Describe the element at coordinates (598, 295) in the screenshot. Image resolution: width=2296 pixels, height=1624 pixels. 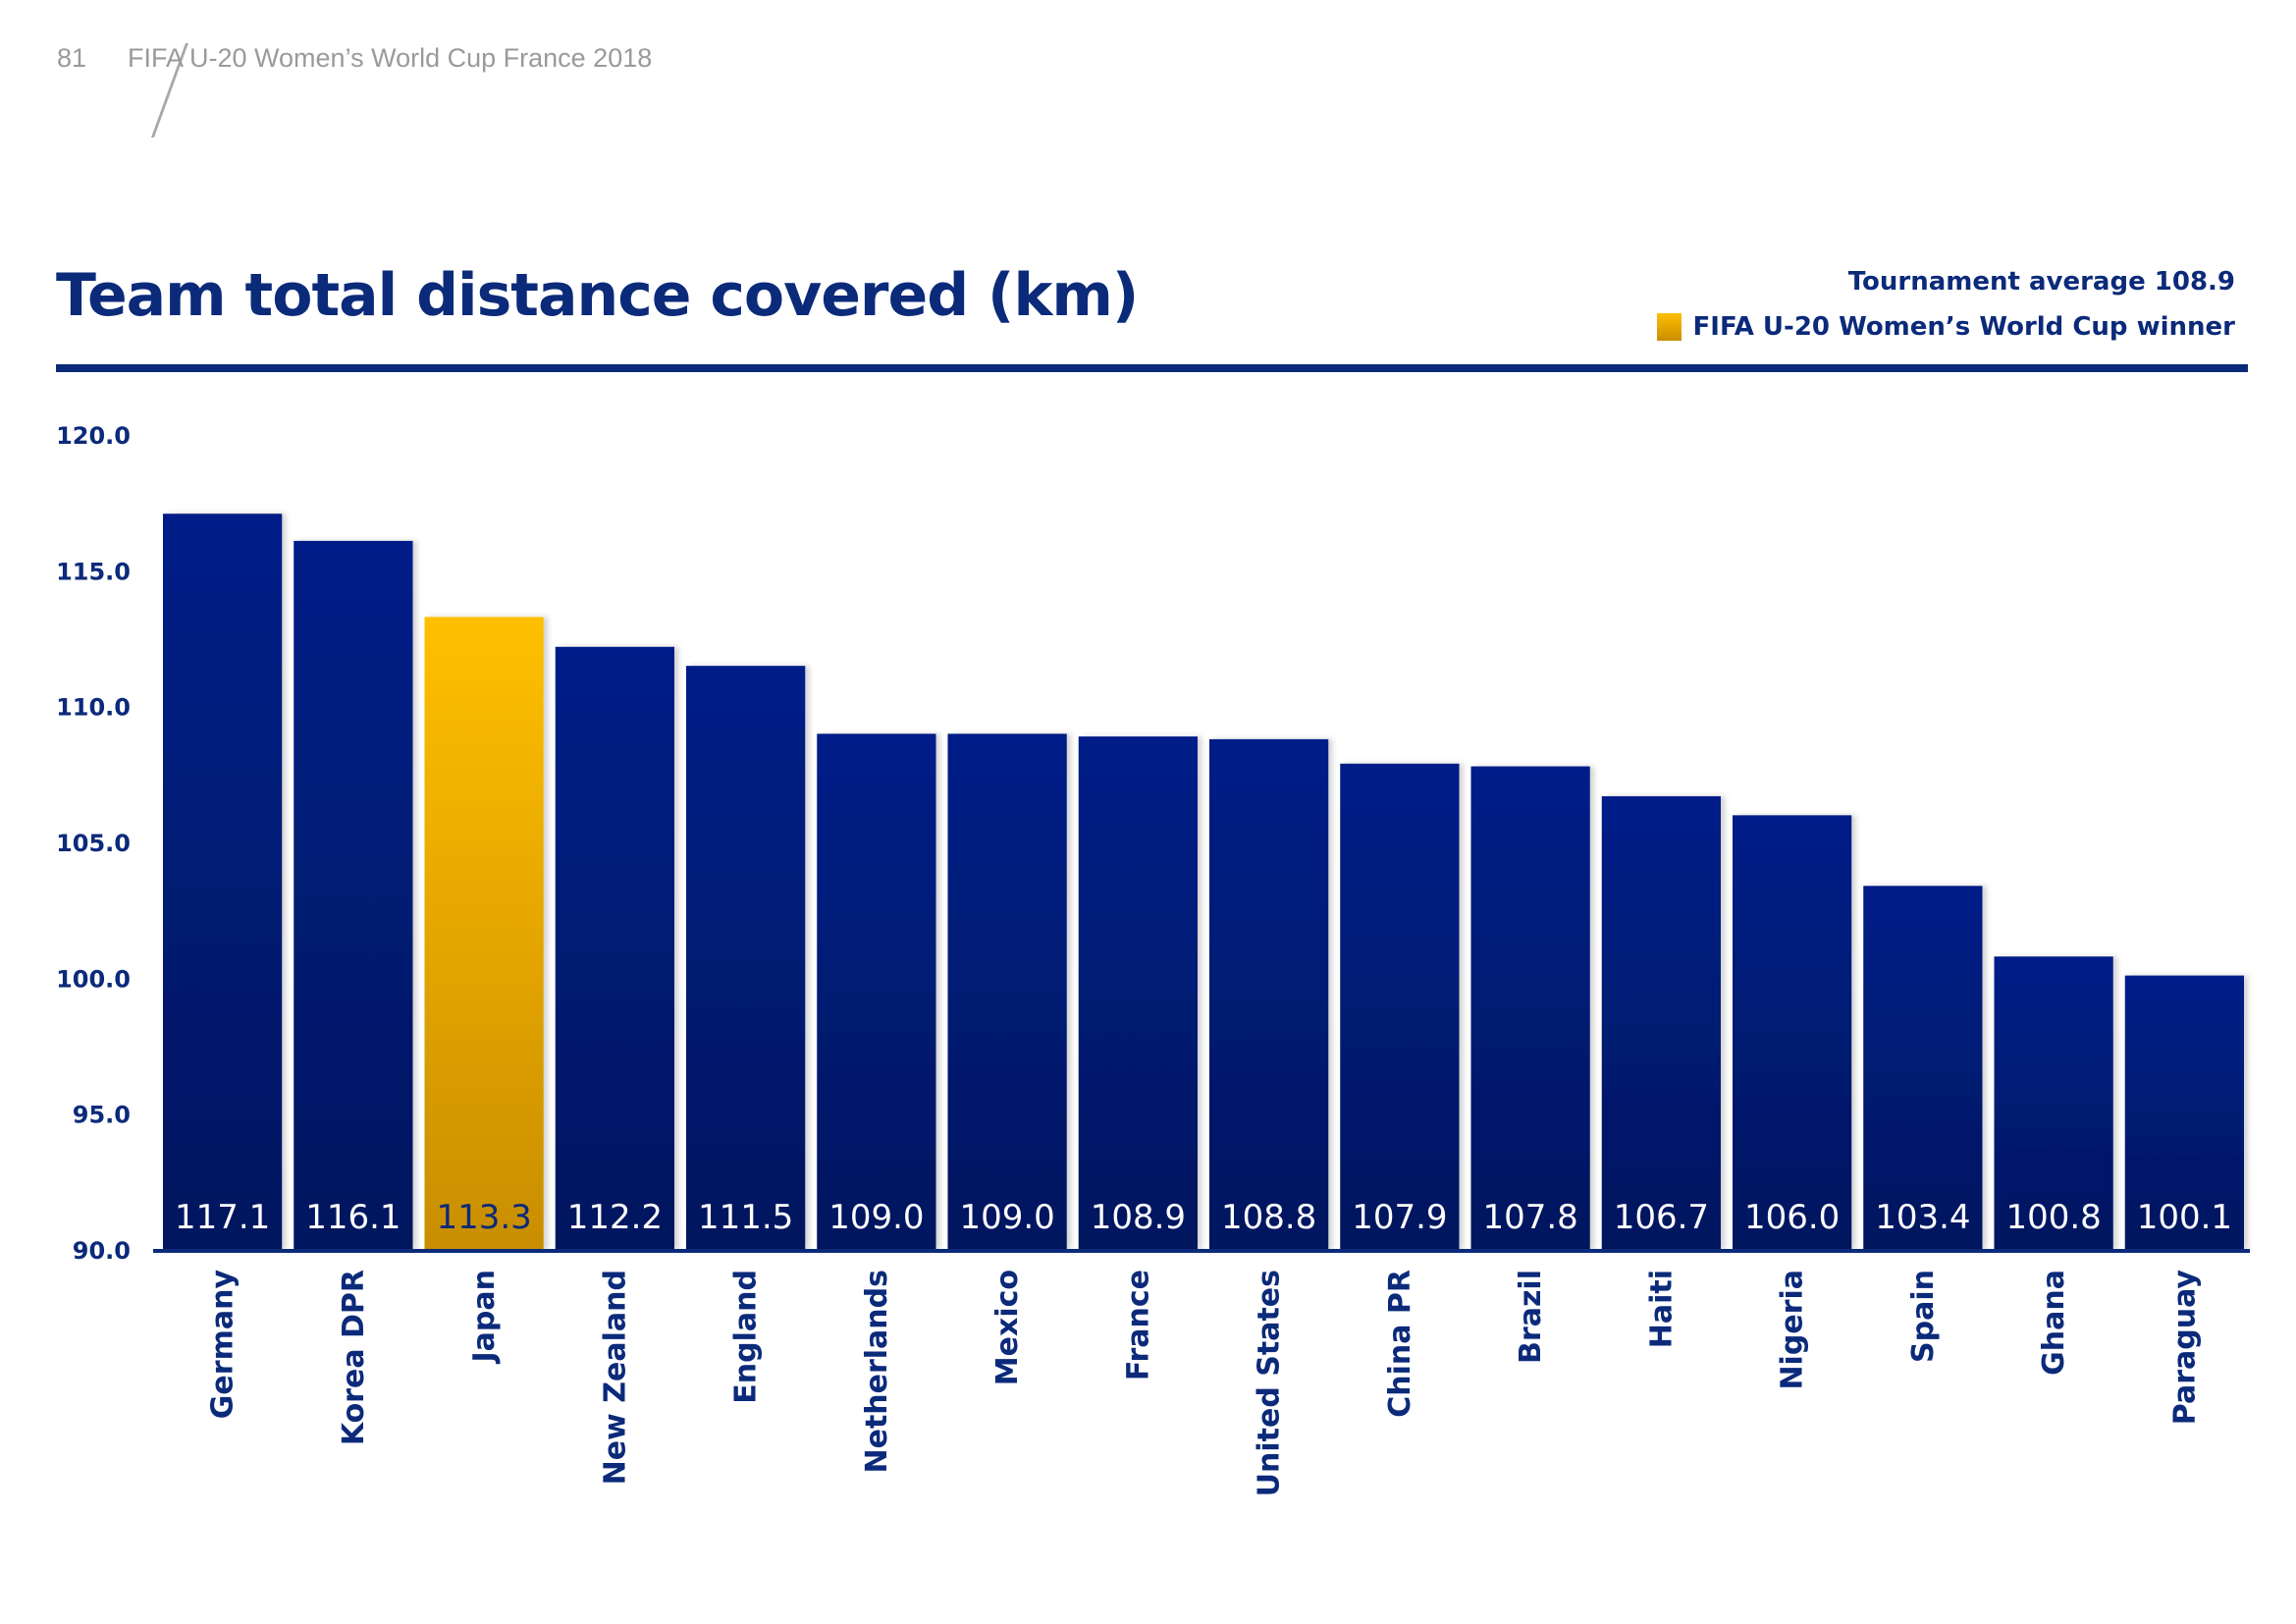
I see `chart-title: Team total distance covered (km)` at that location.